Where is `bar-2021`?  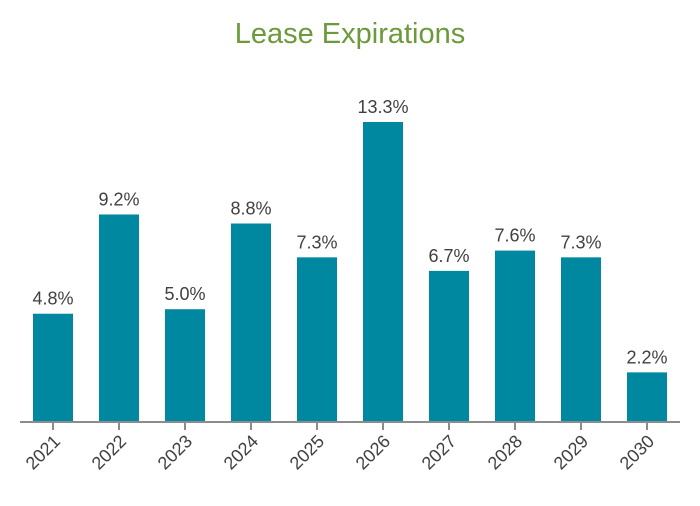 bar-2021 is located at coordinates (53, 367).